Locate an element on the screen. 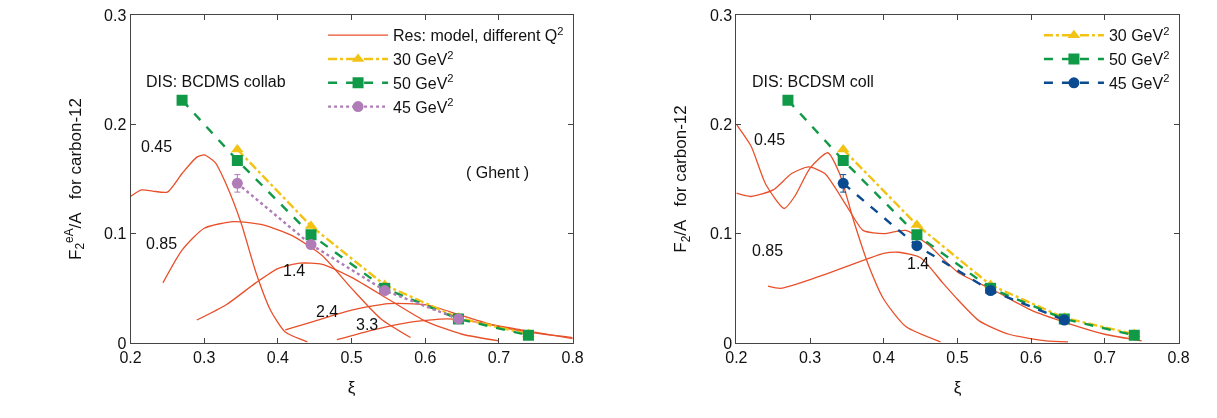 This screenshot has width=1217, height=418. annotation: 2.4 is located at coordinates (327, 311).